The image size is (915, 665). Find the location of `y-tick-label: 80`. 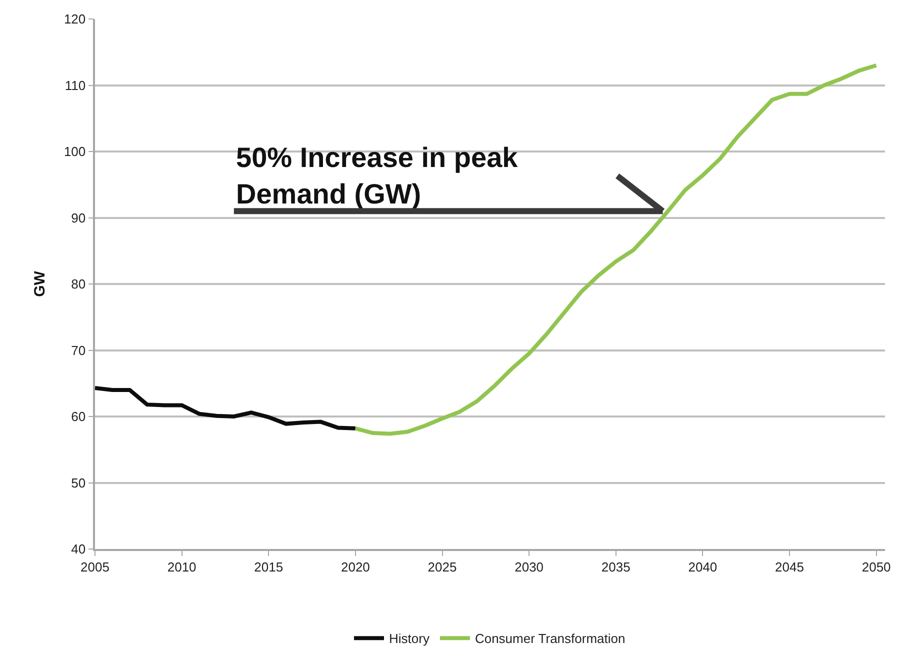

y-tick-label: 80 is located at coordinates (78, 284).